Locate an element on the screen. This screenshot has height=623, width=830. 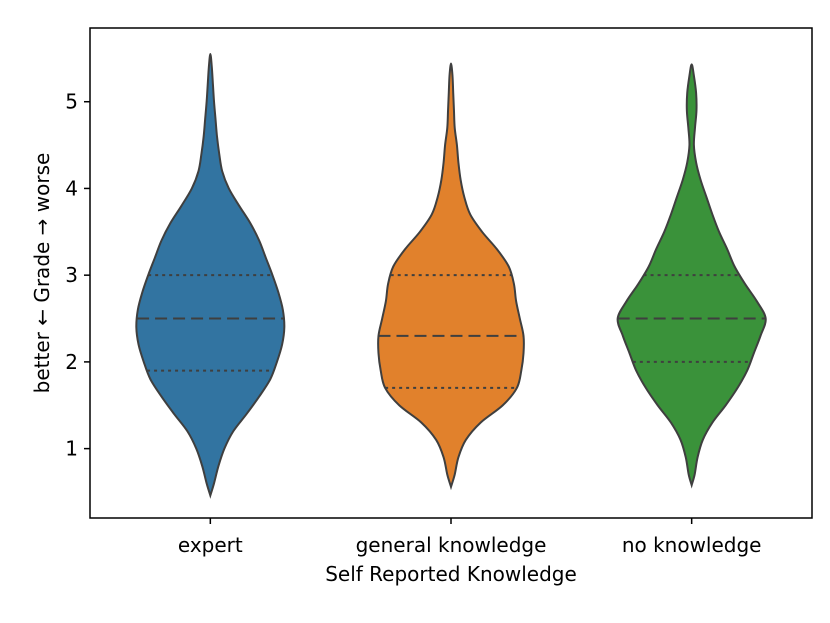
violin-general-knowledge is located at coordinates (451, 276).